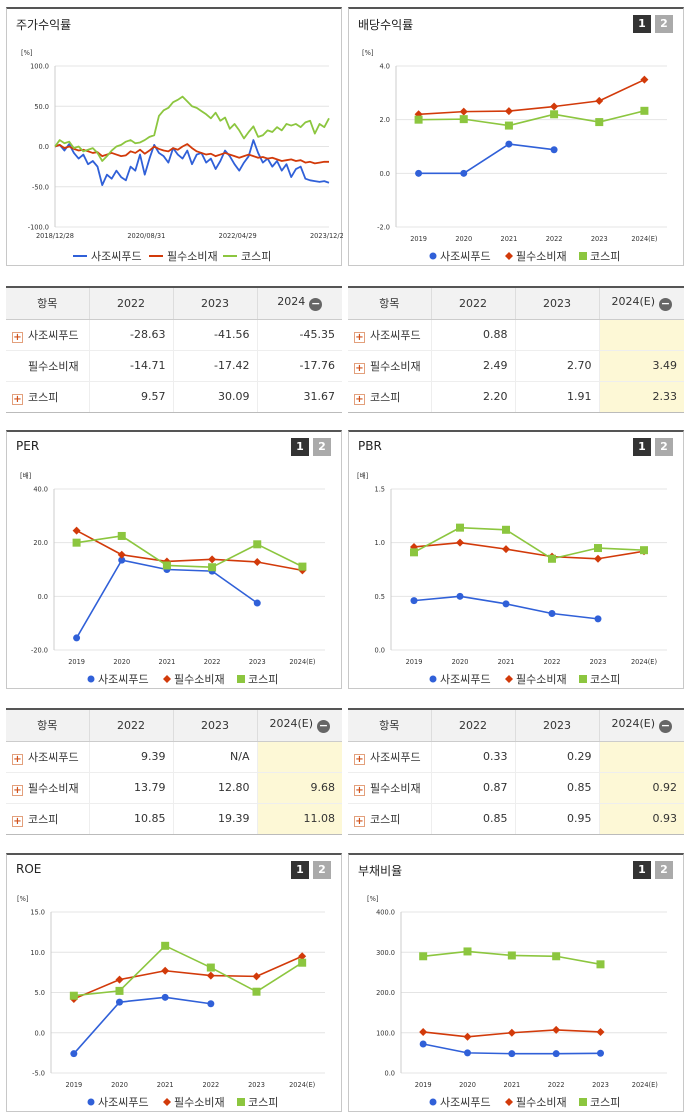  Describe the element at coordinates (326, 236) in the screenshot. I see `x-tick-label: 2023/12/28` at that location.